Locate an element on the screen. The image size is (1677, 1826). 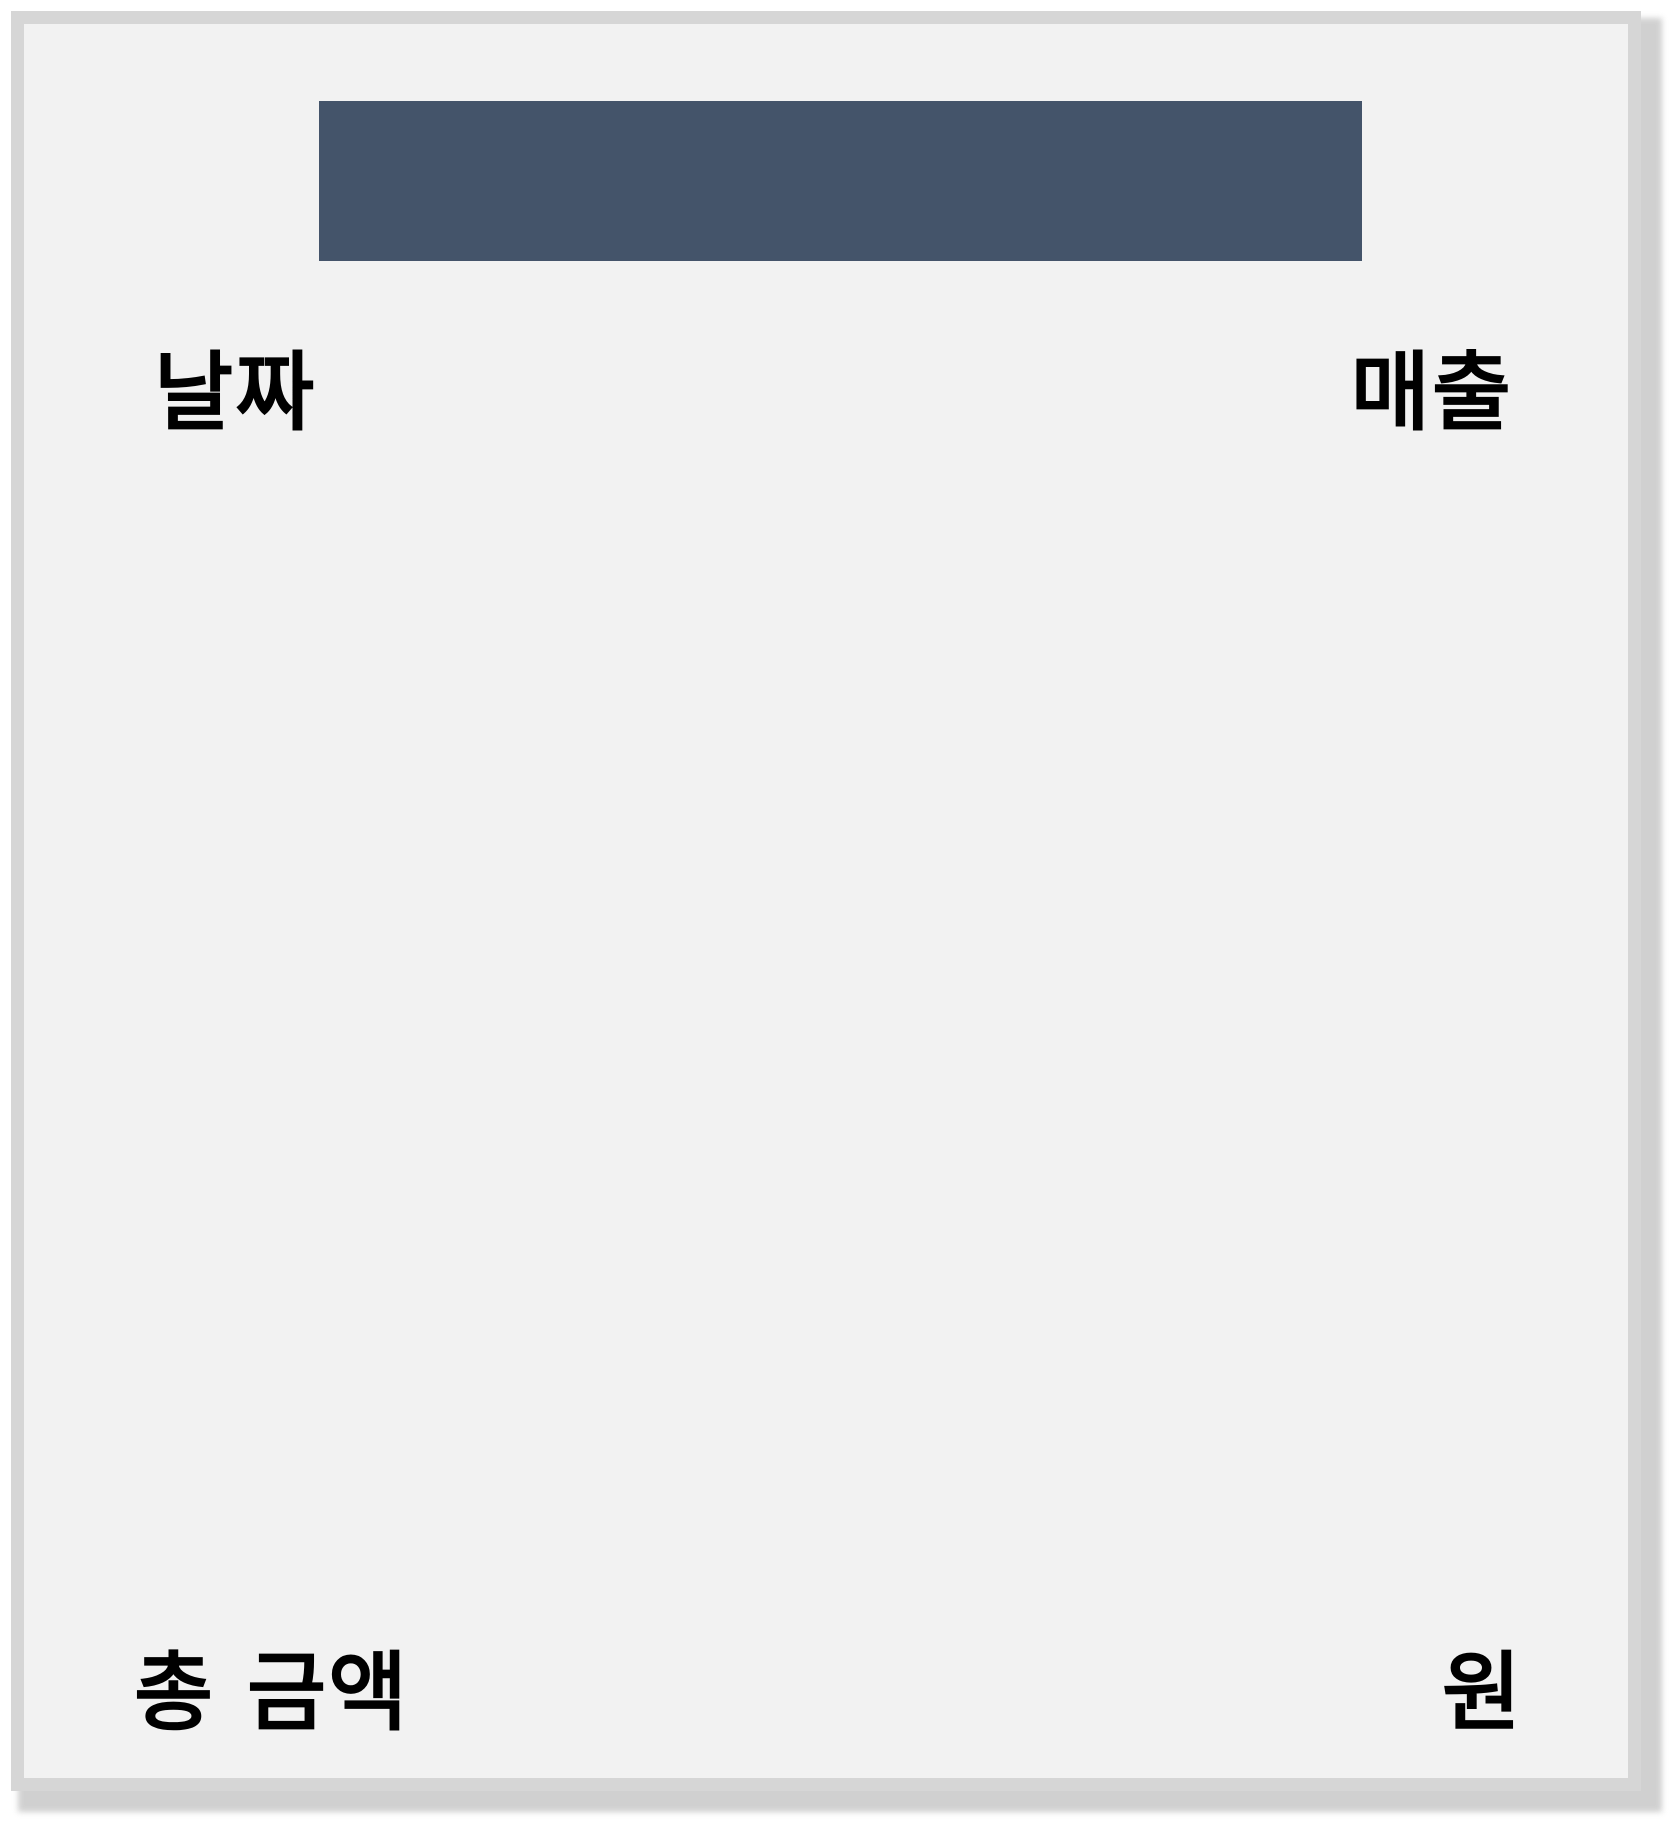
currency-unit-label: 원 is located at coordinates (1482, 1693).